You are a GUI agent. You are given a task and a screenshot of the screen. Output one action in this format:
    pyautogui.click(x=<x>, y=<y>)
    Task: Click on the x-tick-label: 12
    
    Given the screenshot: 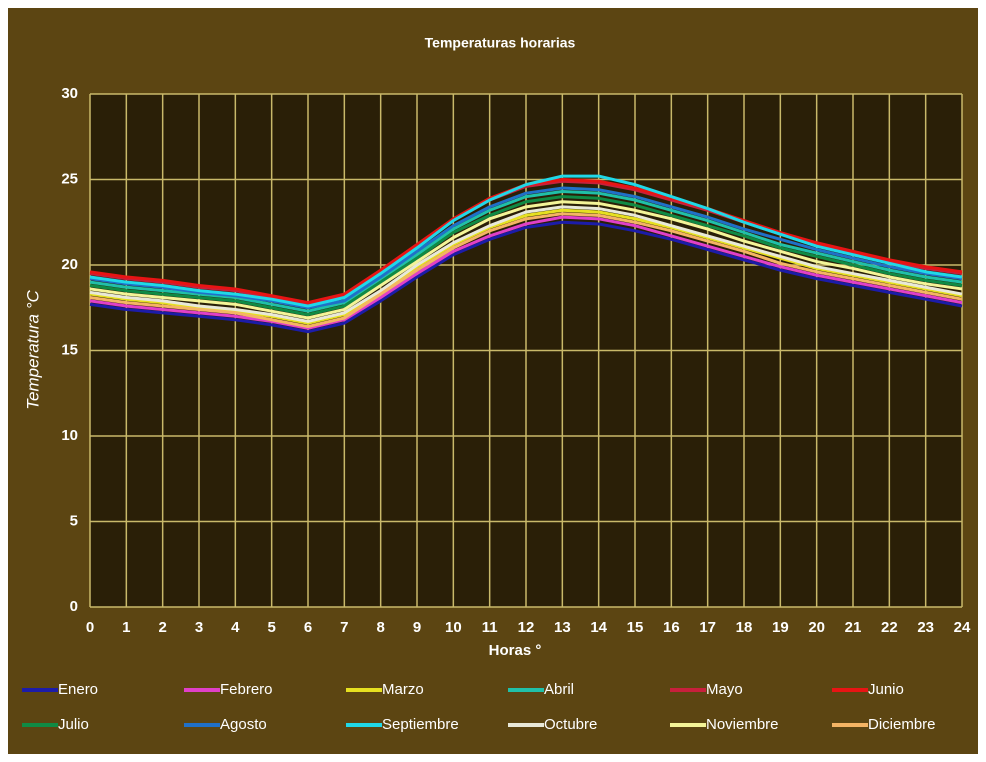 What is the action you would take?
    pyautogui.click(x=526, y=627)
    